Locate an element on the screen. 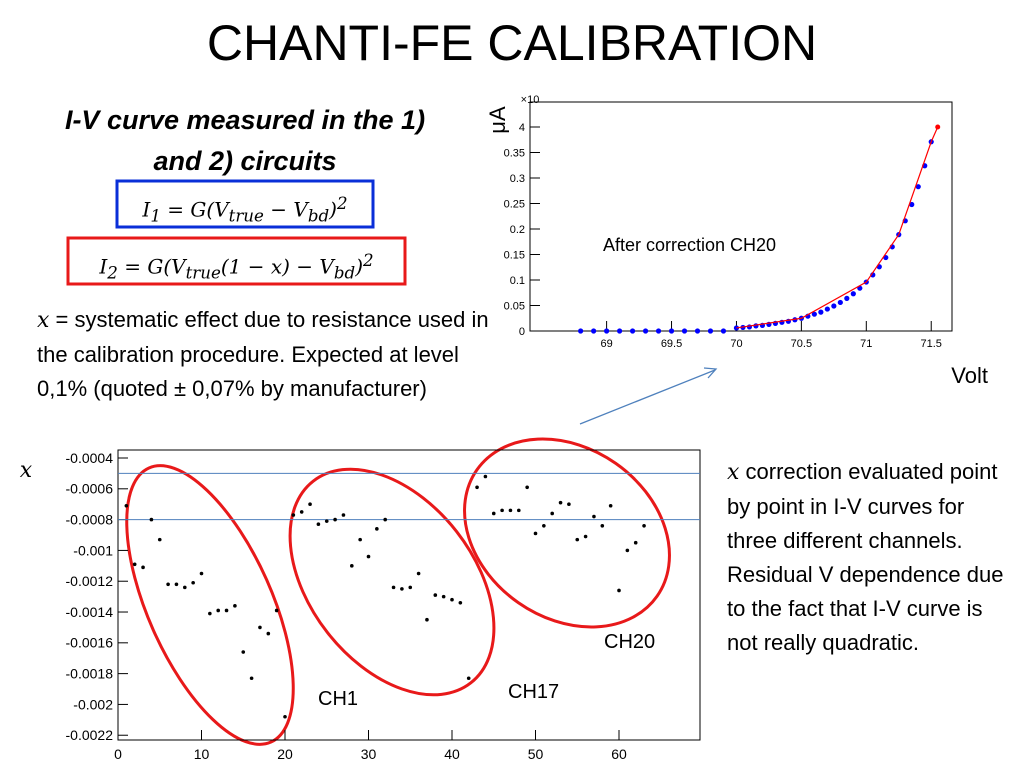 This screenshot has height=768, width=1024. y-tick-label: -0.001 is located at coordinates (93, 550).